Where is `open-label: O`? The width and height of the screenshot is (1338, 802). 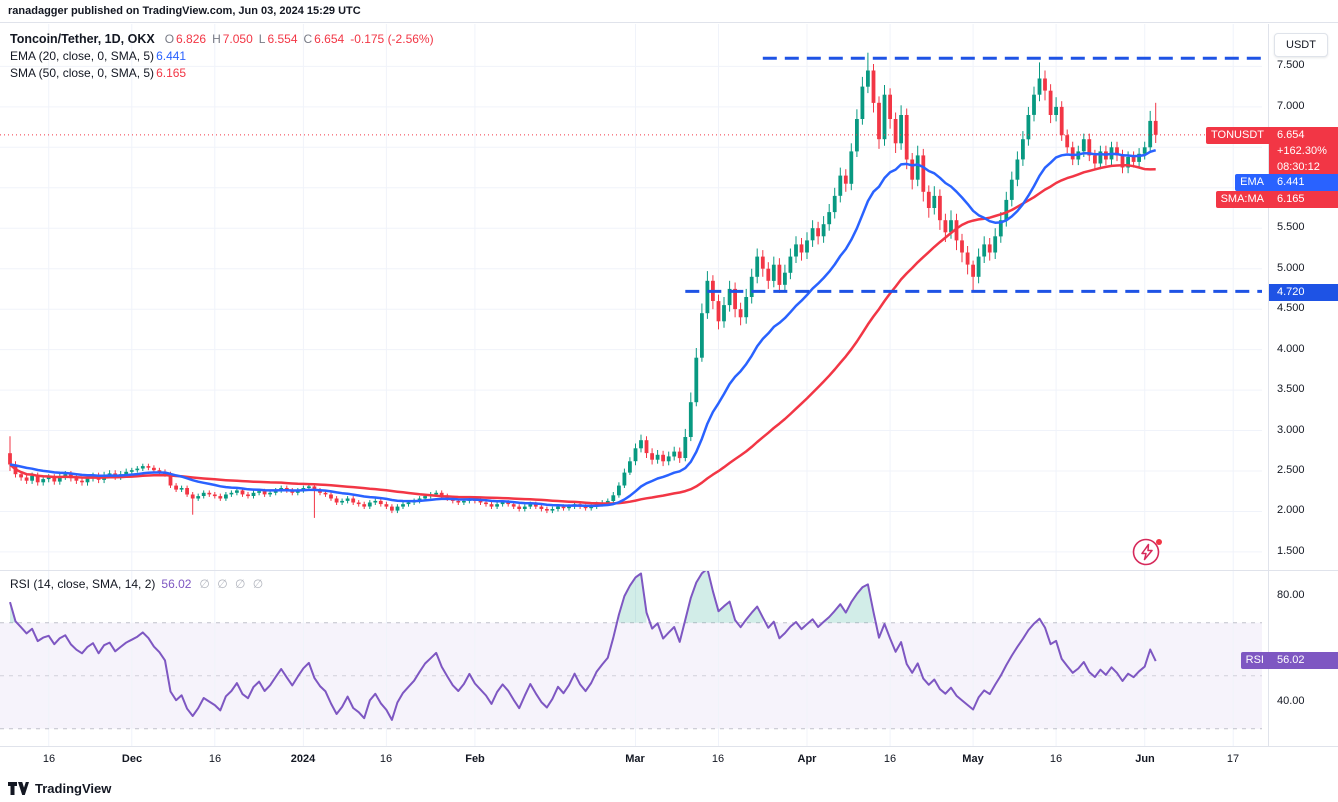 open-label: O is located at coordinates (169, 39).